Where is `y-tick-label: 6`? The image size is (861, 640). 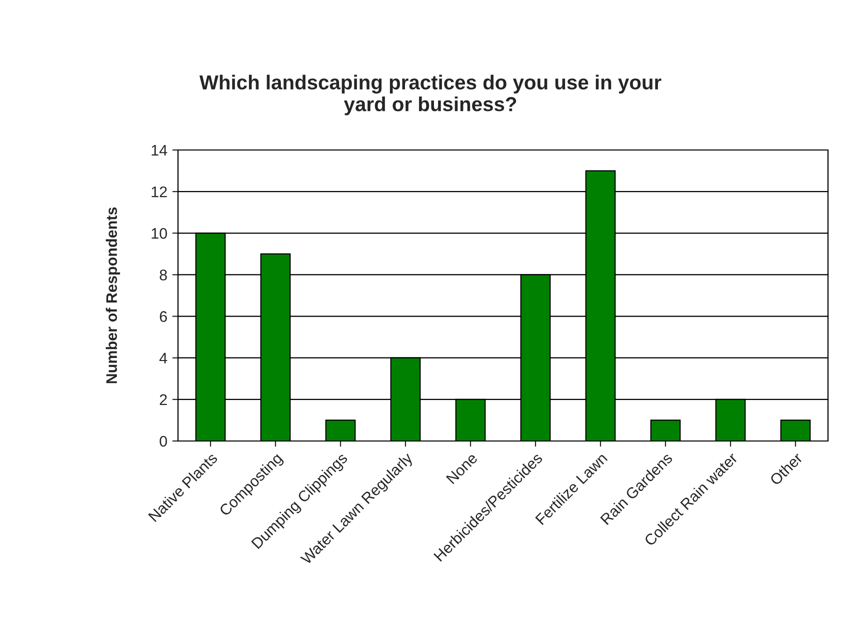
y-tick-label: 6 is located at coordinates (163, 316).